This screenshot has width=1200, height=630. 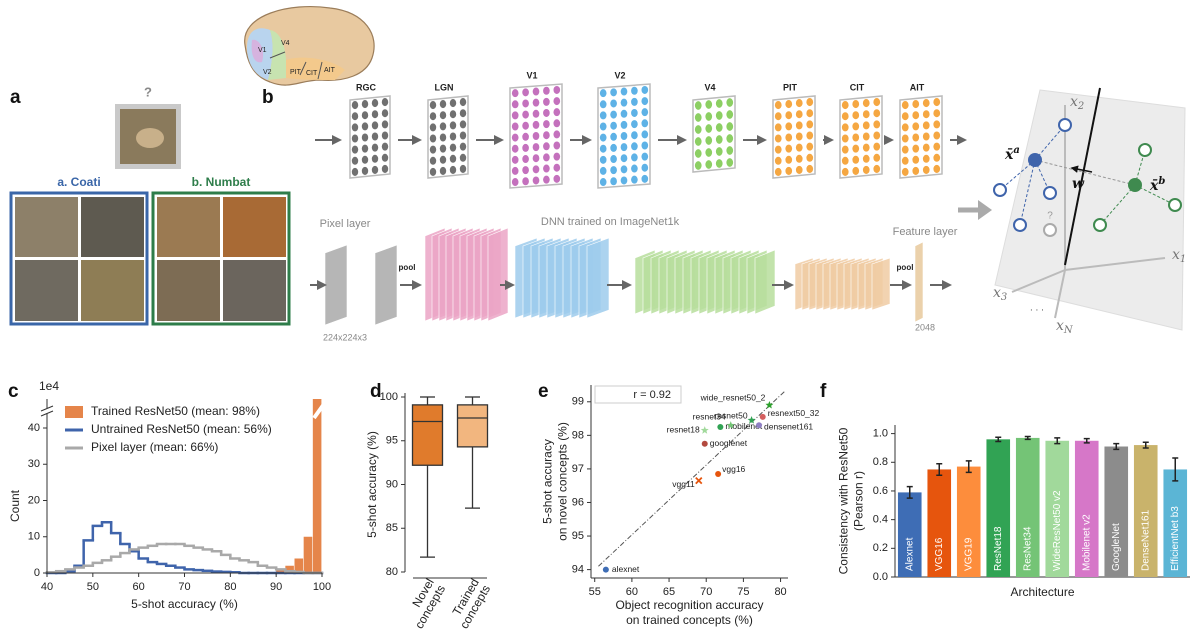 What do you see at coordinates (257, 51) in the screenshot?
I see `brain-area` at bounding box center [257, 51].